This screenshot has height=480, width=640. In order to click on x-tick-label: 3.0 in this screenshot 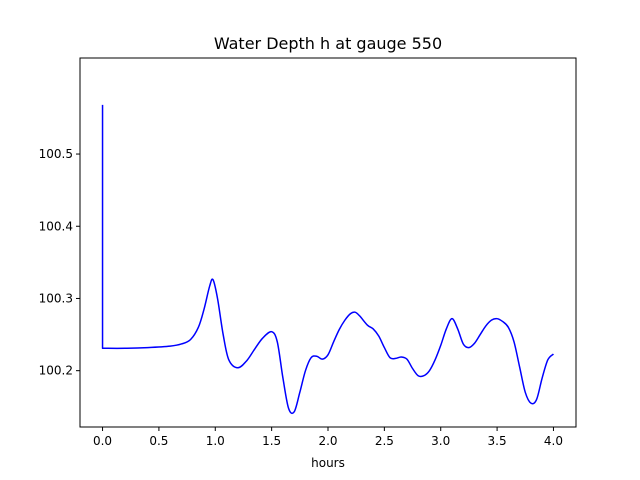, I will do `click(440, 441)`.